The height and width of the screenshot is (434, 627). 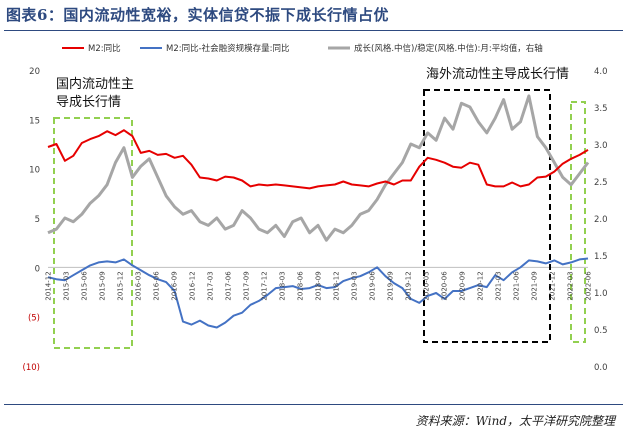 What do you see at coordinates (601, 294) in the screenshot?
I see `right-tick-label: 1.0` at bounding box center [601, 294].